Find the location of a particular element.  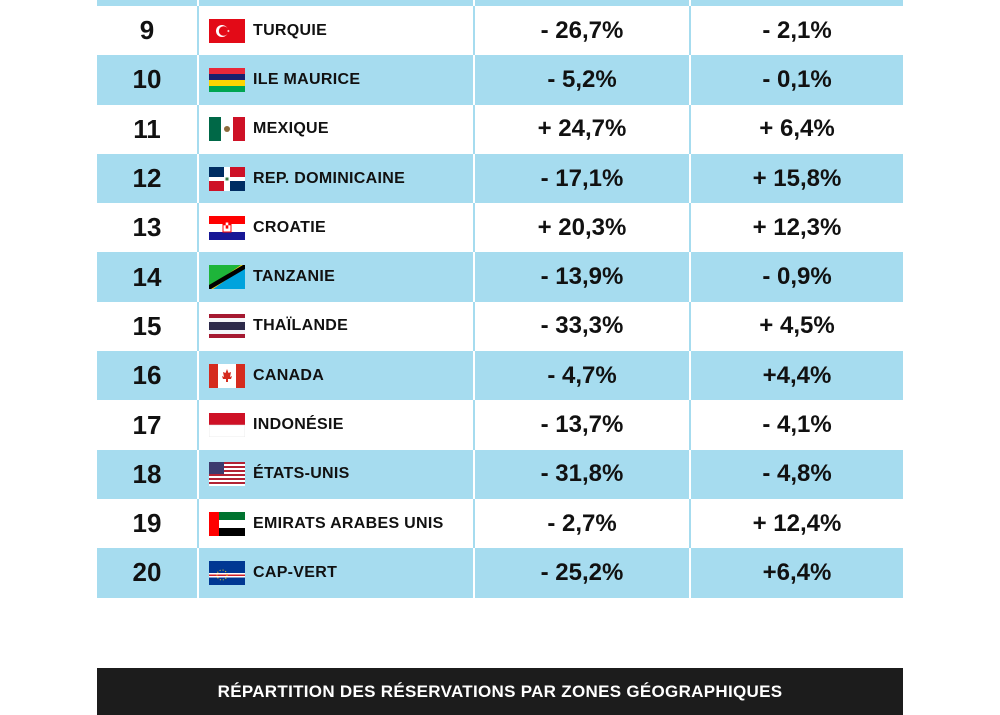

change-b-cell: - 4,8% is located at coordinates (796, 474).